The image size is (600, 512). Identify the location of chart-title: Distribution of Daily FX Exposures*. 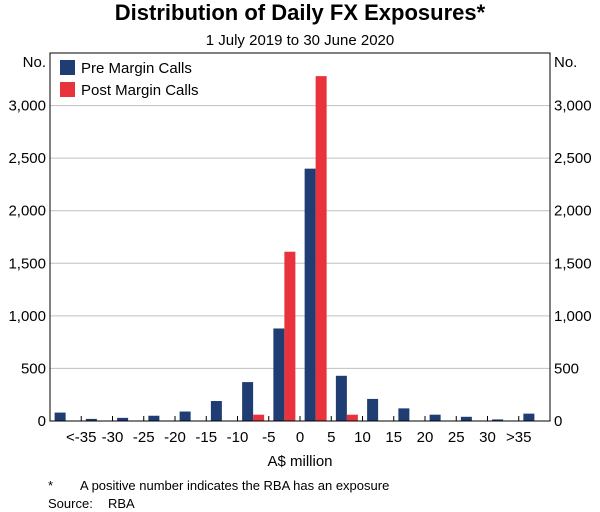
(300, 12).